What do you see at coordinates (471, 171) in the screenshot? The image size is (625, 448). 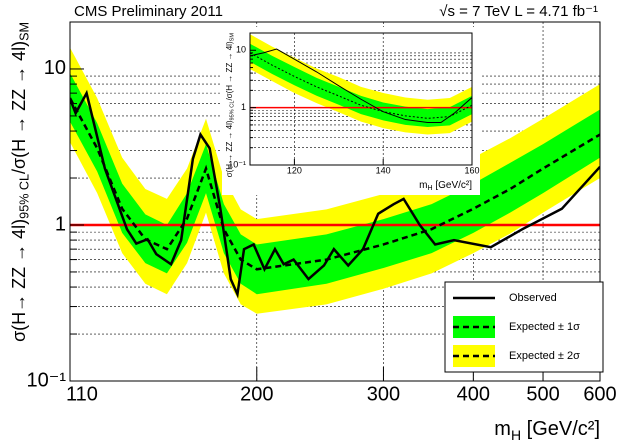 I see `x-tick-label: 160` at bounding box center [471, 171].